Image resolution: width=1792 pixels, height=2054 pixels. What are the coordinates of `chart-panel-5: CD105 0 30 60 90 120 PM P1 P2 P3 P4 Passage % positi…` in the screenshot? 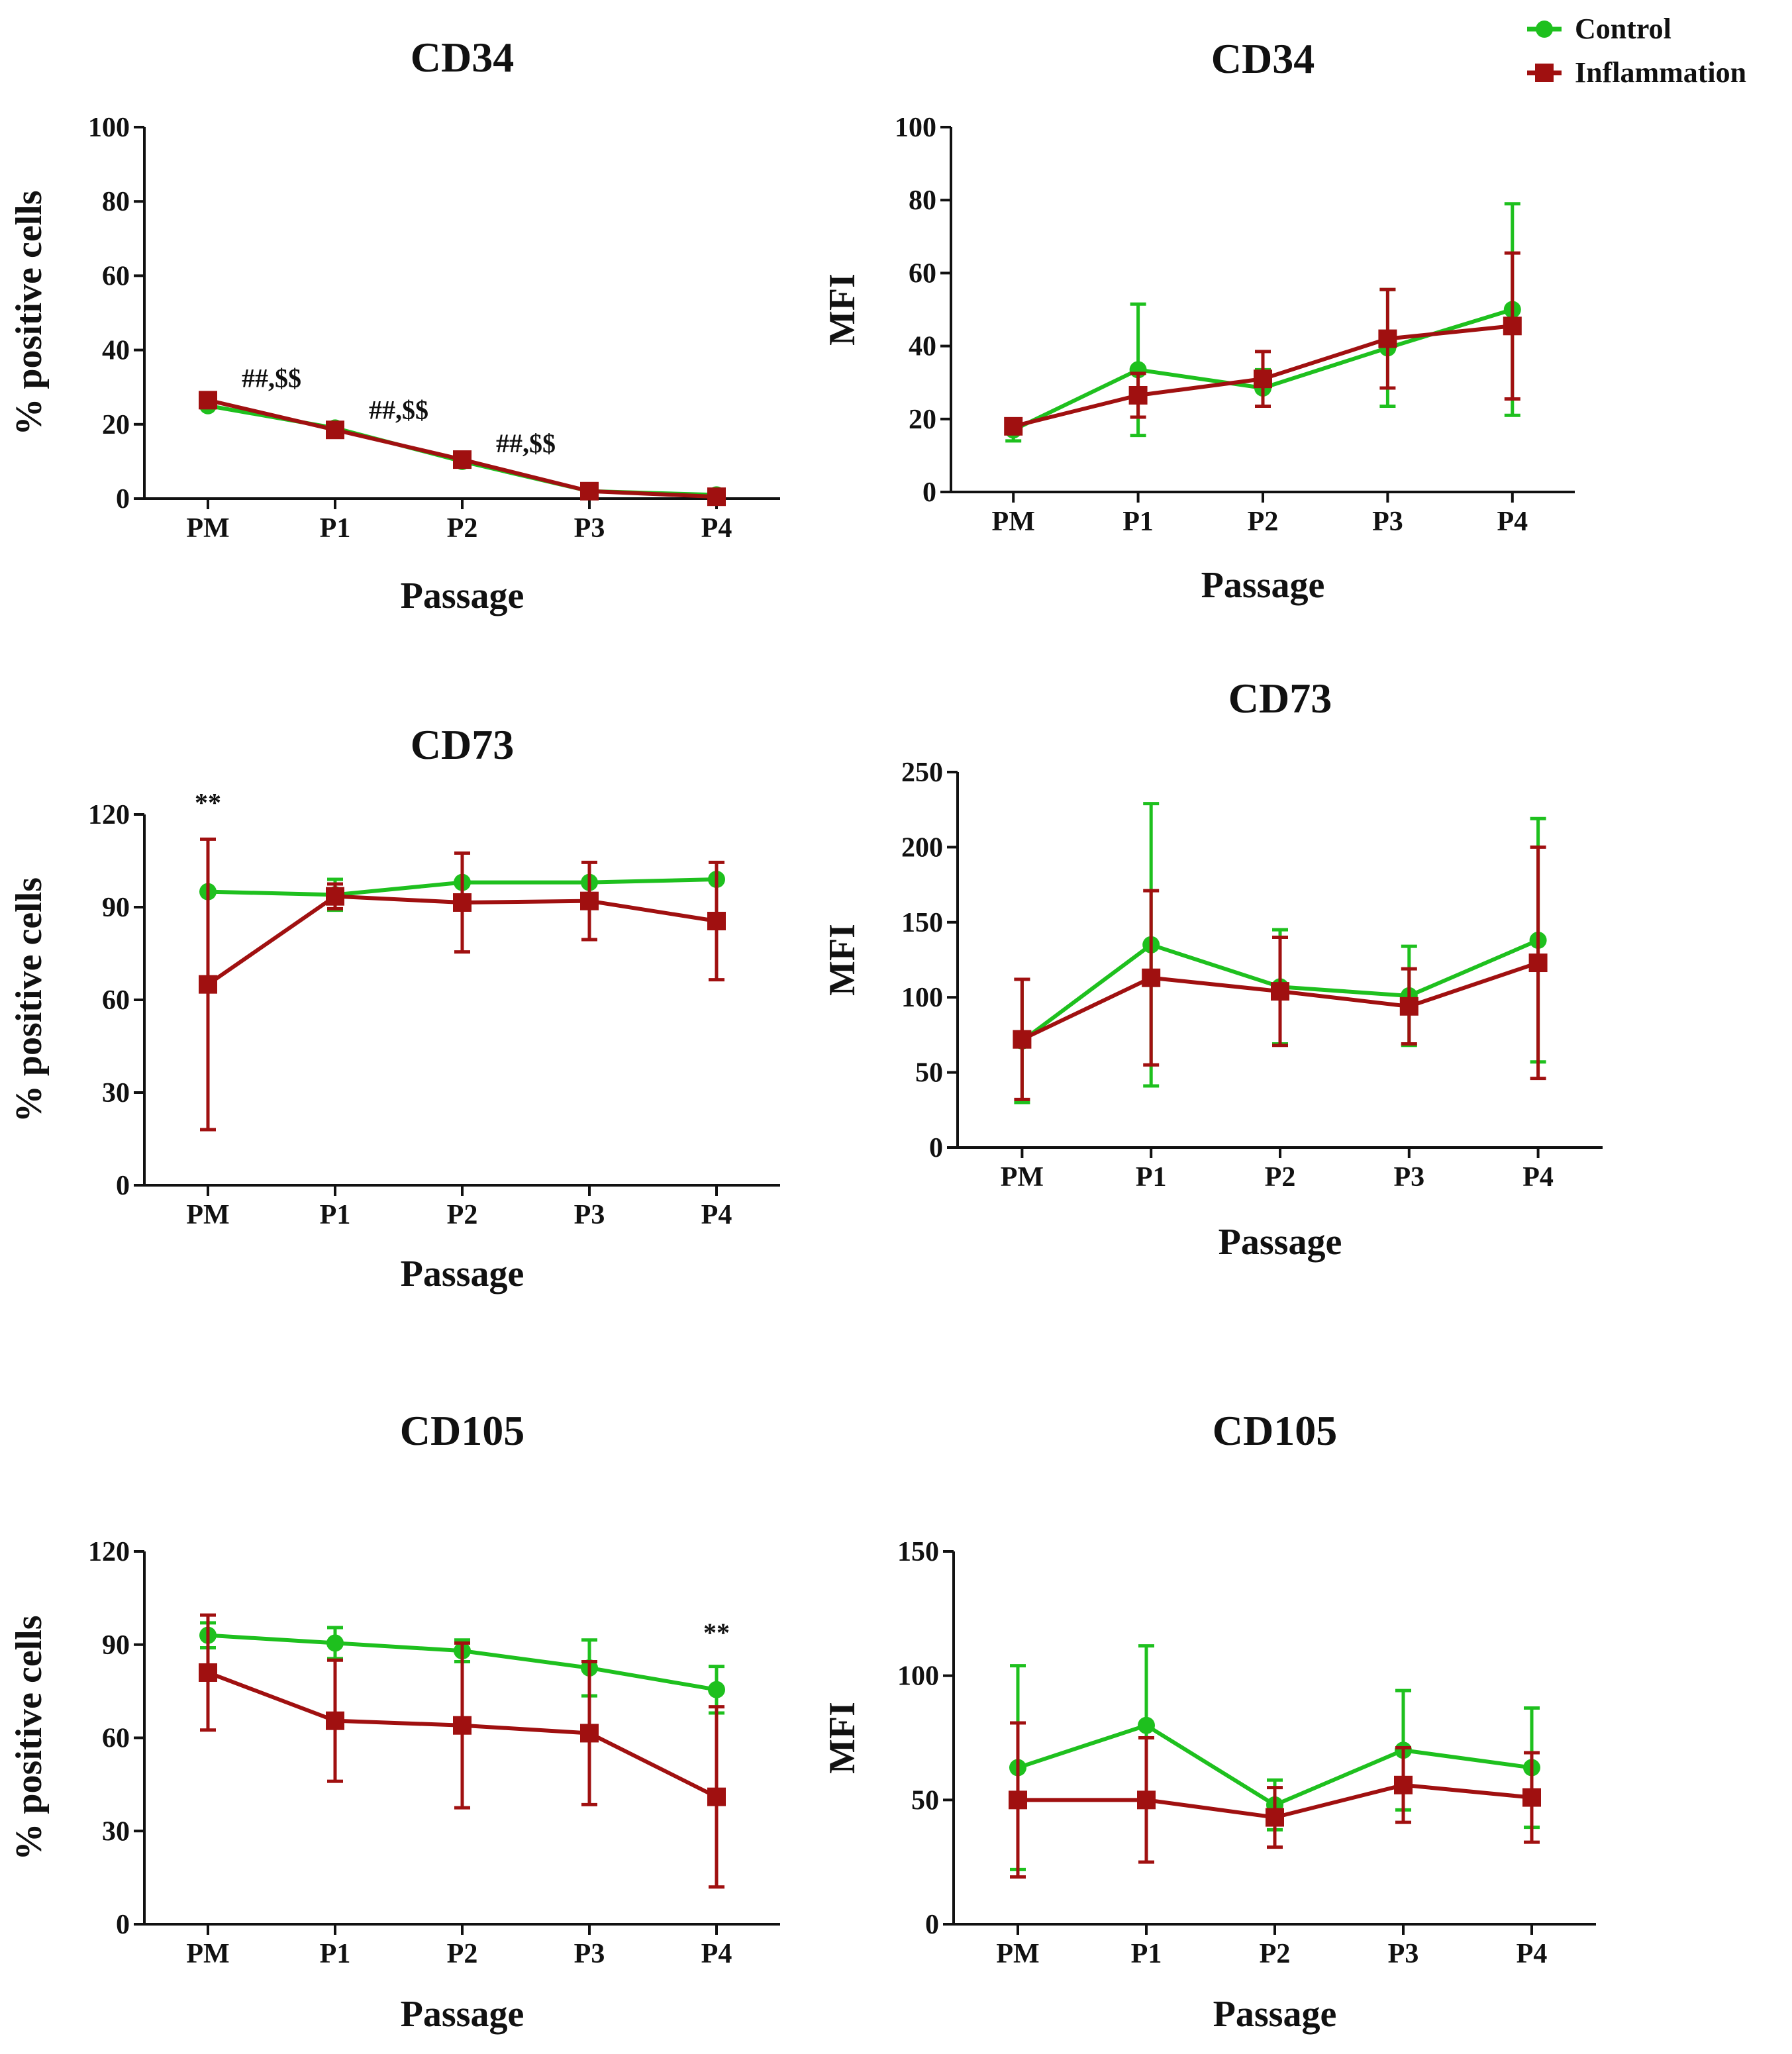 It's located at (394, 1721).